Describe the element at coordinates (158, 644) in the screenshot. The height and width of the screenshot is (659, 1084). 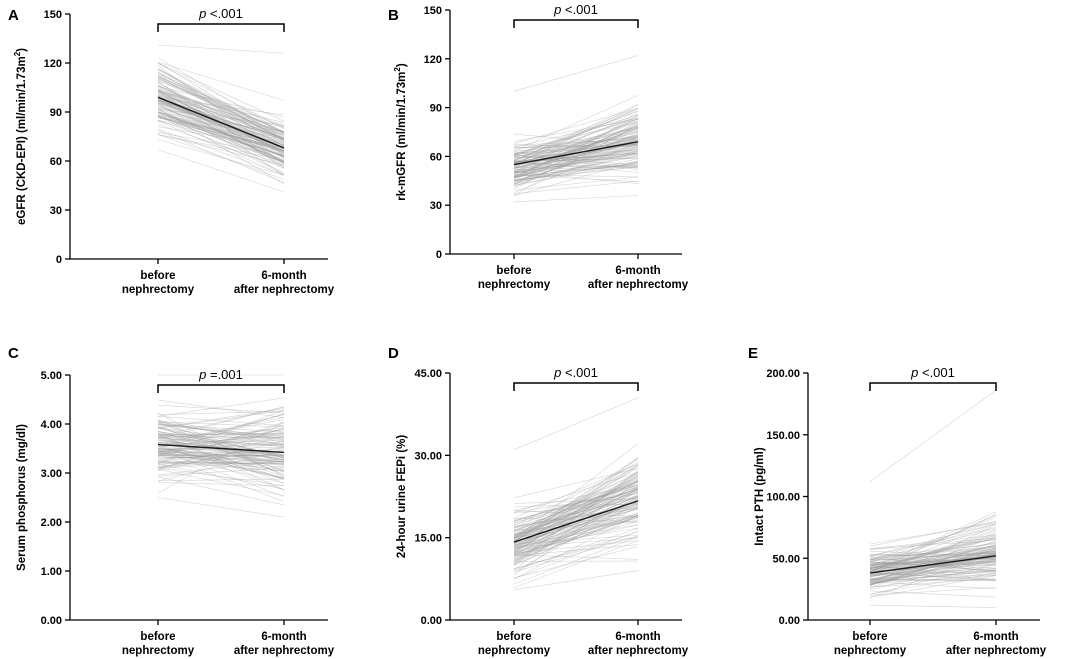
I see `x-category-label: before nephrectomy` at that location.